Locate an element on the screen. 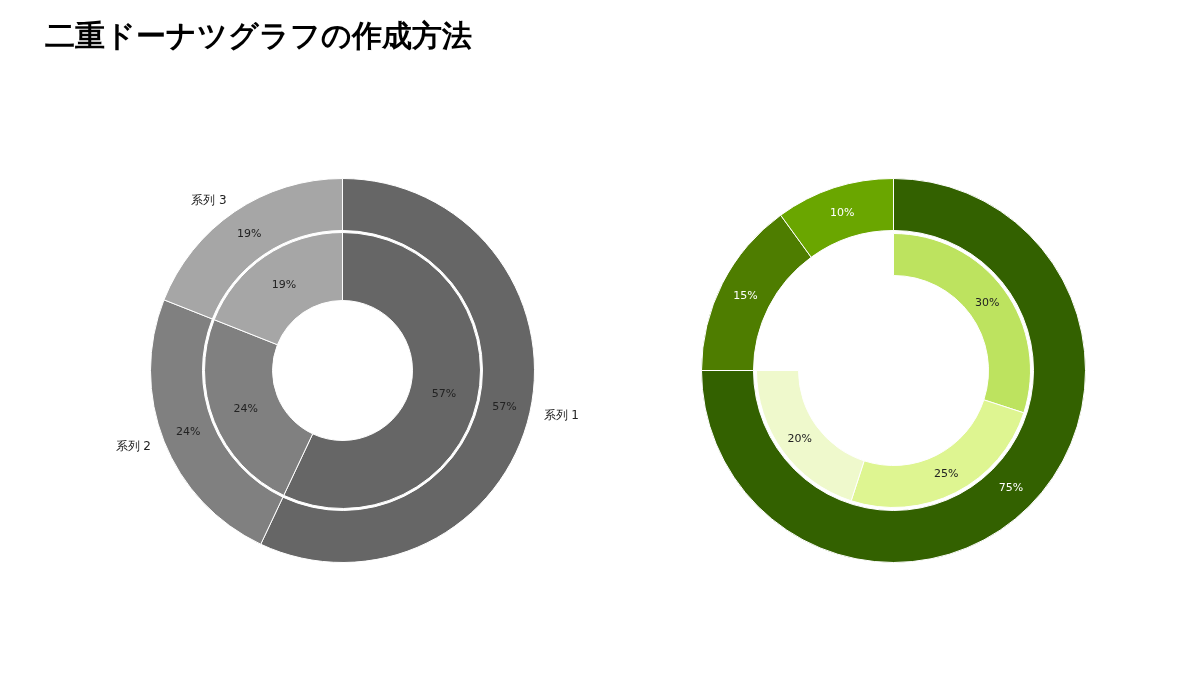 The width and height of the screenshot is (1200, 675). slice-label: 系列 3 is located at coordinates (209, 200).